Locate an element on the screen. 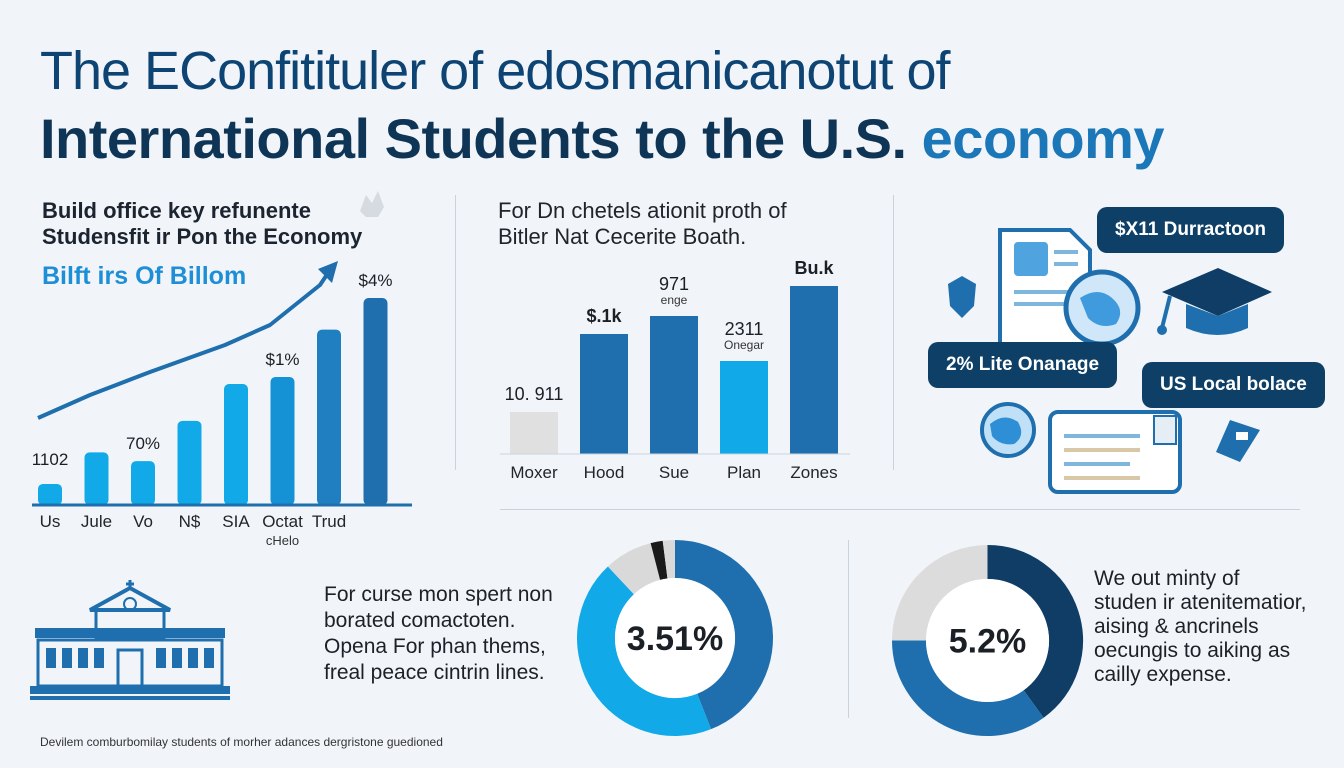 The image size is (1344, 768). divider-horizontal is located at coordinates (900, 509).